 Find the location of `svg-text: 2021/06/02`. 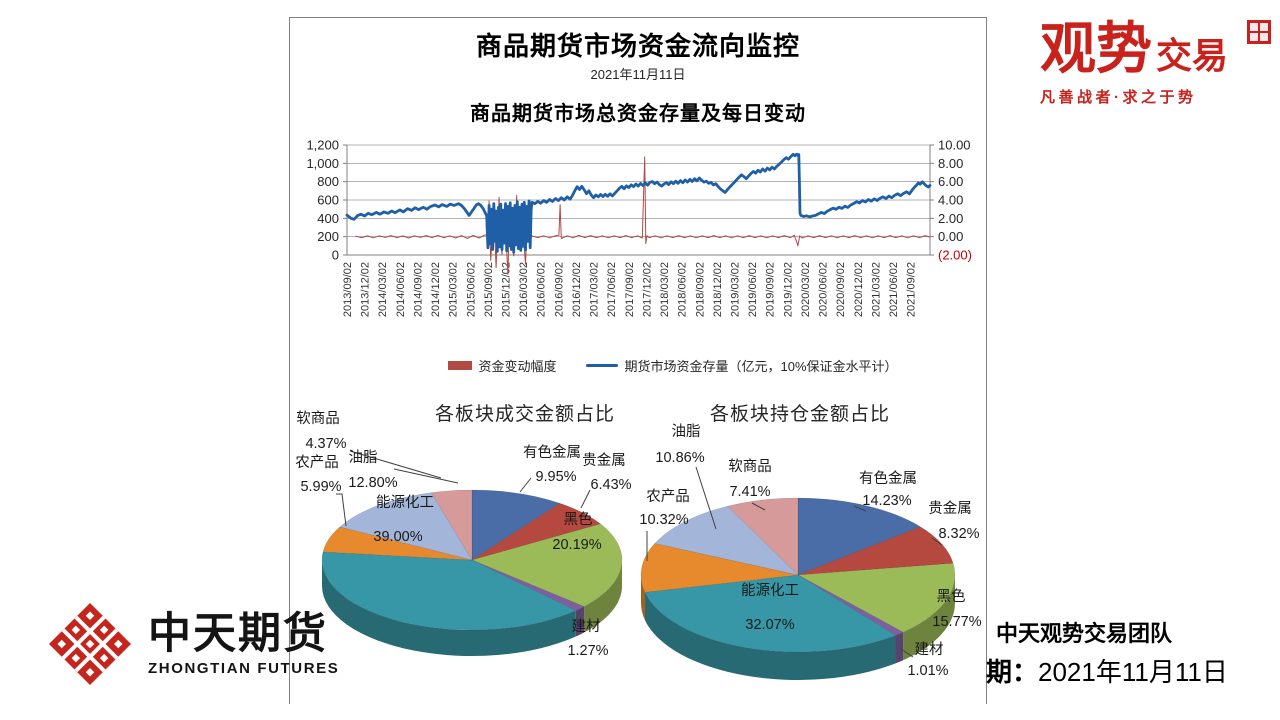

svg-text: 2021/06/02 is located at coordinates (894, 289).